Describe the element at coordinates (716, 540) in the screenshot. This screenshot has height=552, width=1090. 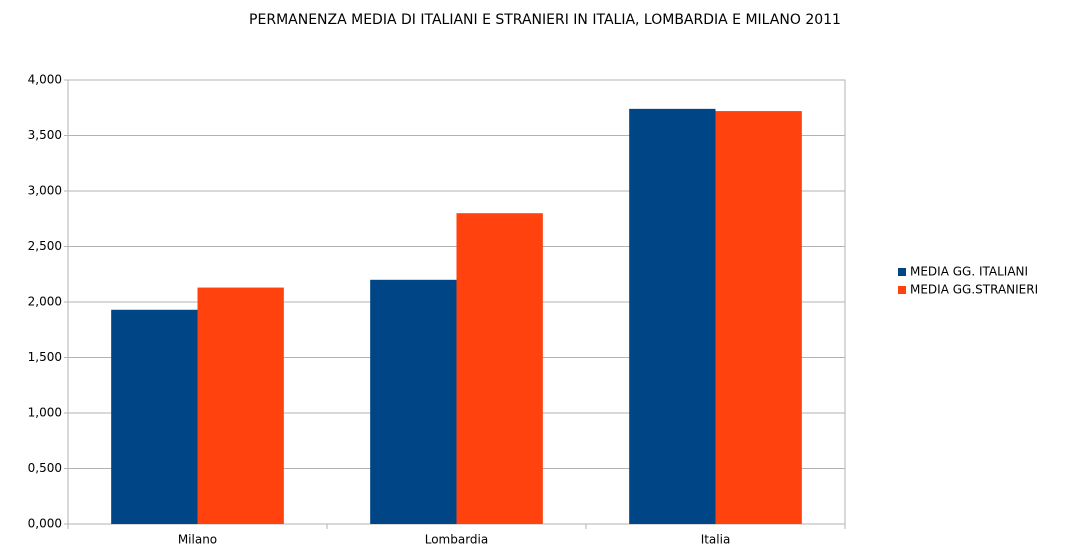
I see `x-tick-label: Italia` at that location.